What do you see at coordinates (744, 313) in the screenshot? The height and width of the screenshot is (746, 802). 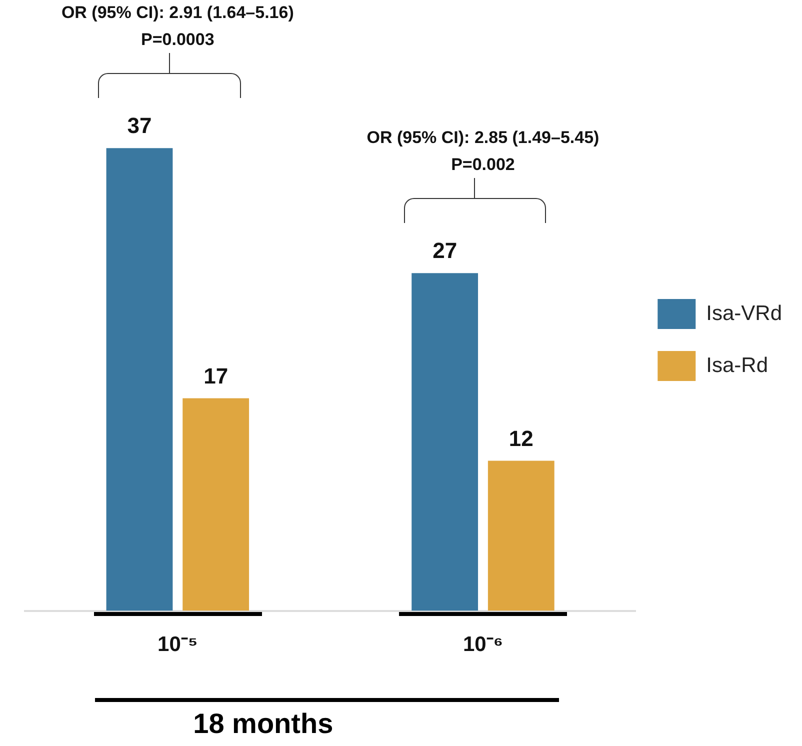 I see `legend-label: Isa-VRd` at bounding box center [744, 313].